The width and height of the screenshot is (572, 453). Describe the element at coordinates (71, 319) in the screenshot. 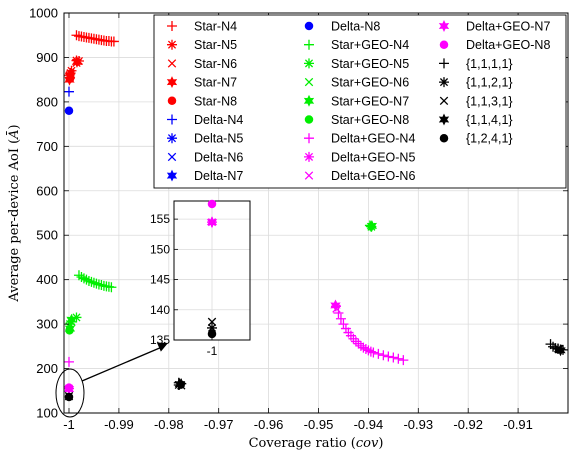

I see `data-point-star-geo-n7` at that location.